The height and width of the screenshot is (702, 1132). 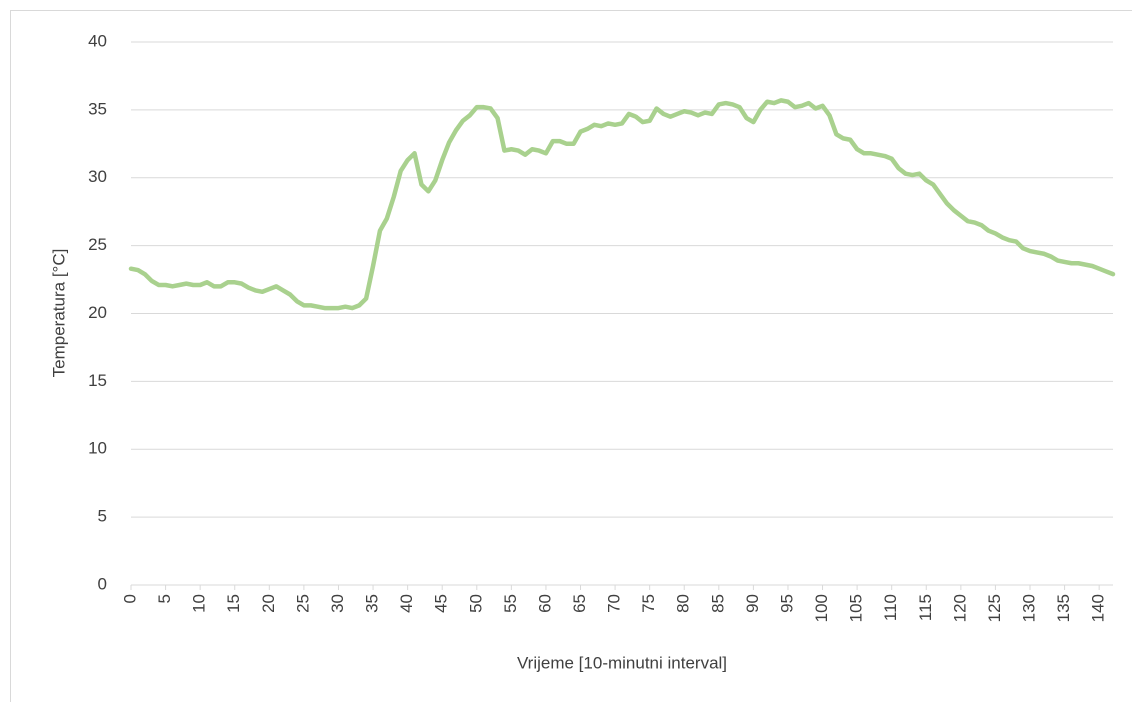 What do you see at coordinates (622, 662) in the screenshot?
I see `x-axis-title: Vrijeme [10-minutni interval]` at bounding box center [622, 662].